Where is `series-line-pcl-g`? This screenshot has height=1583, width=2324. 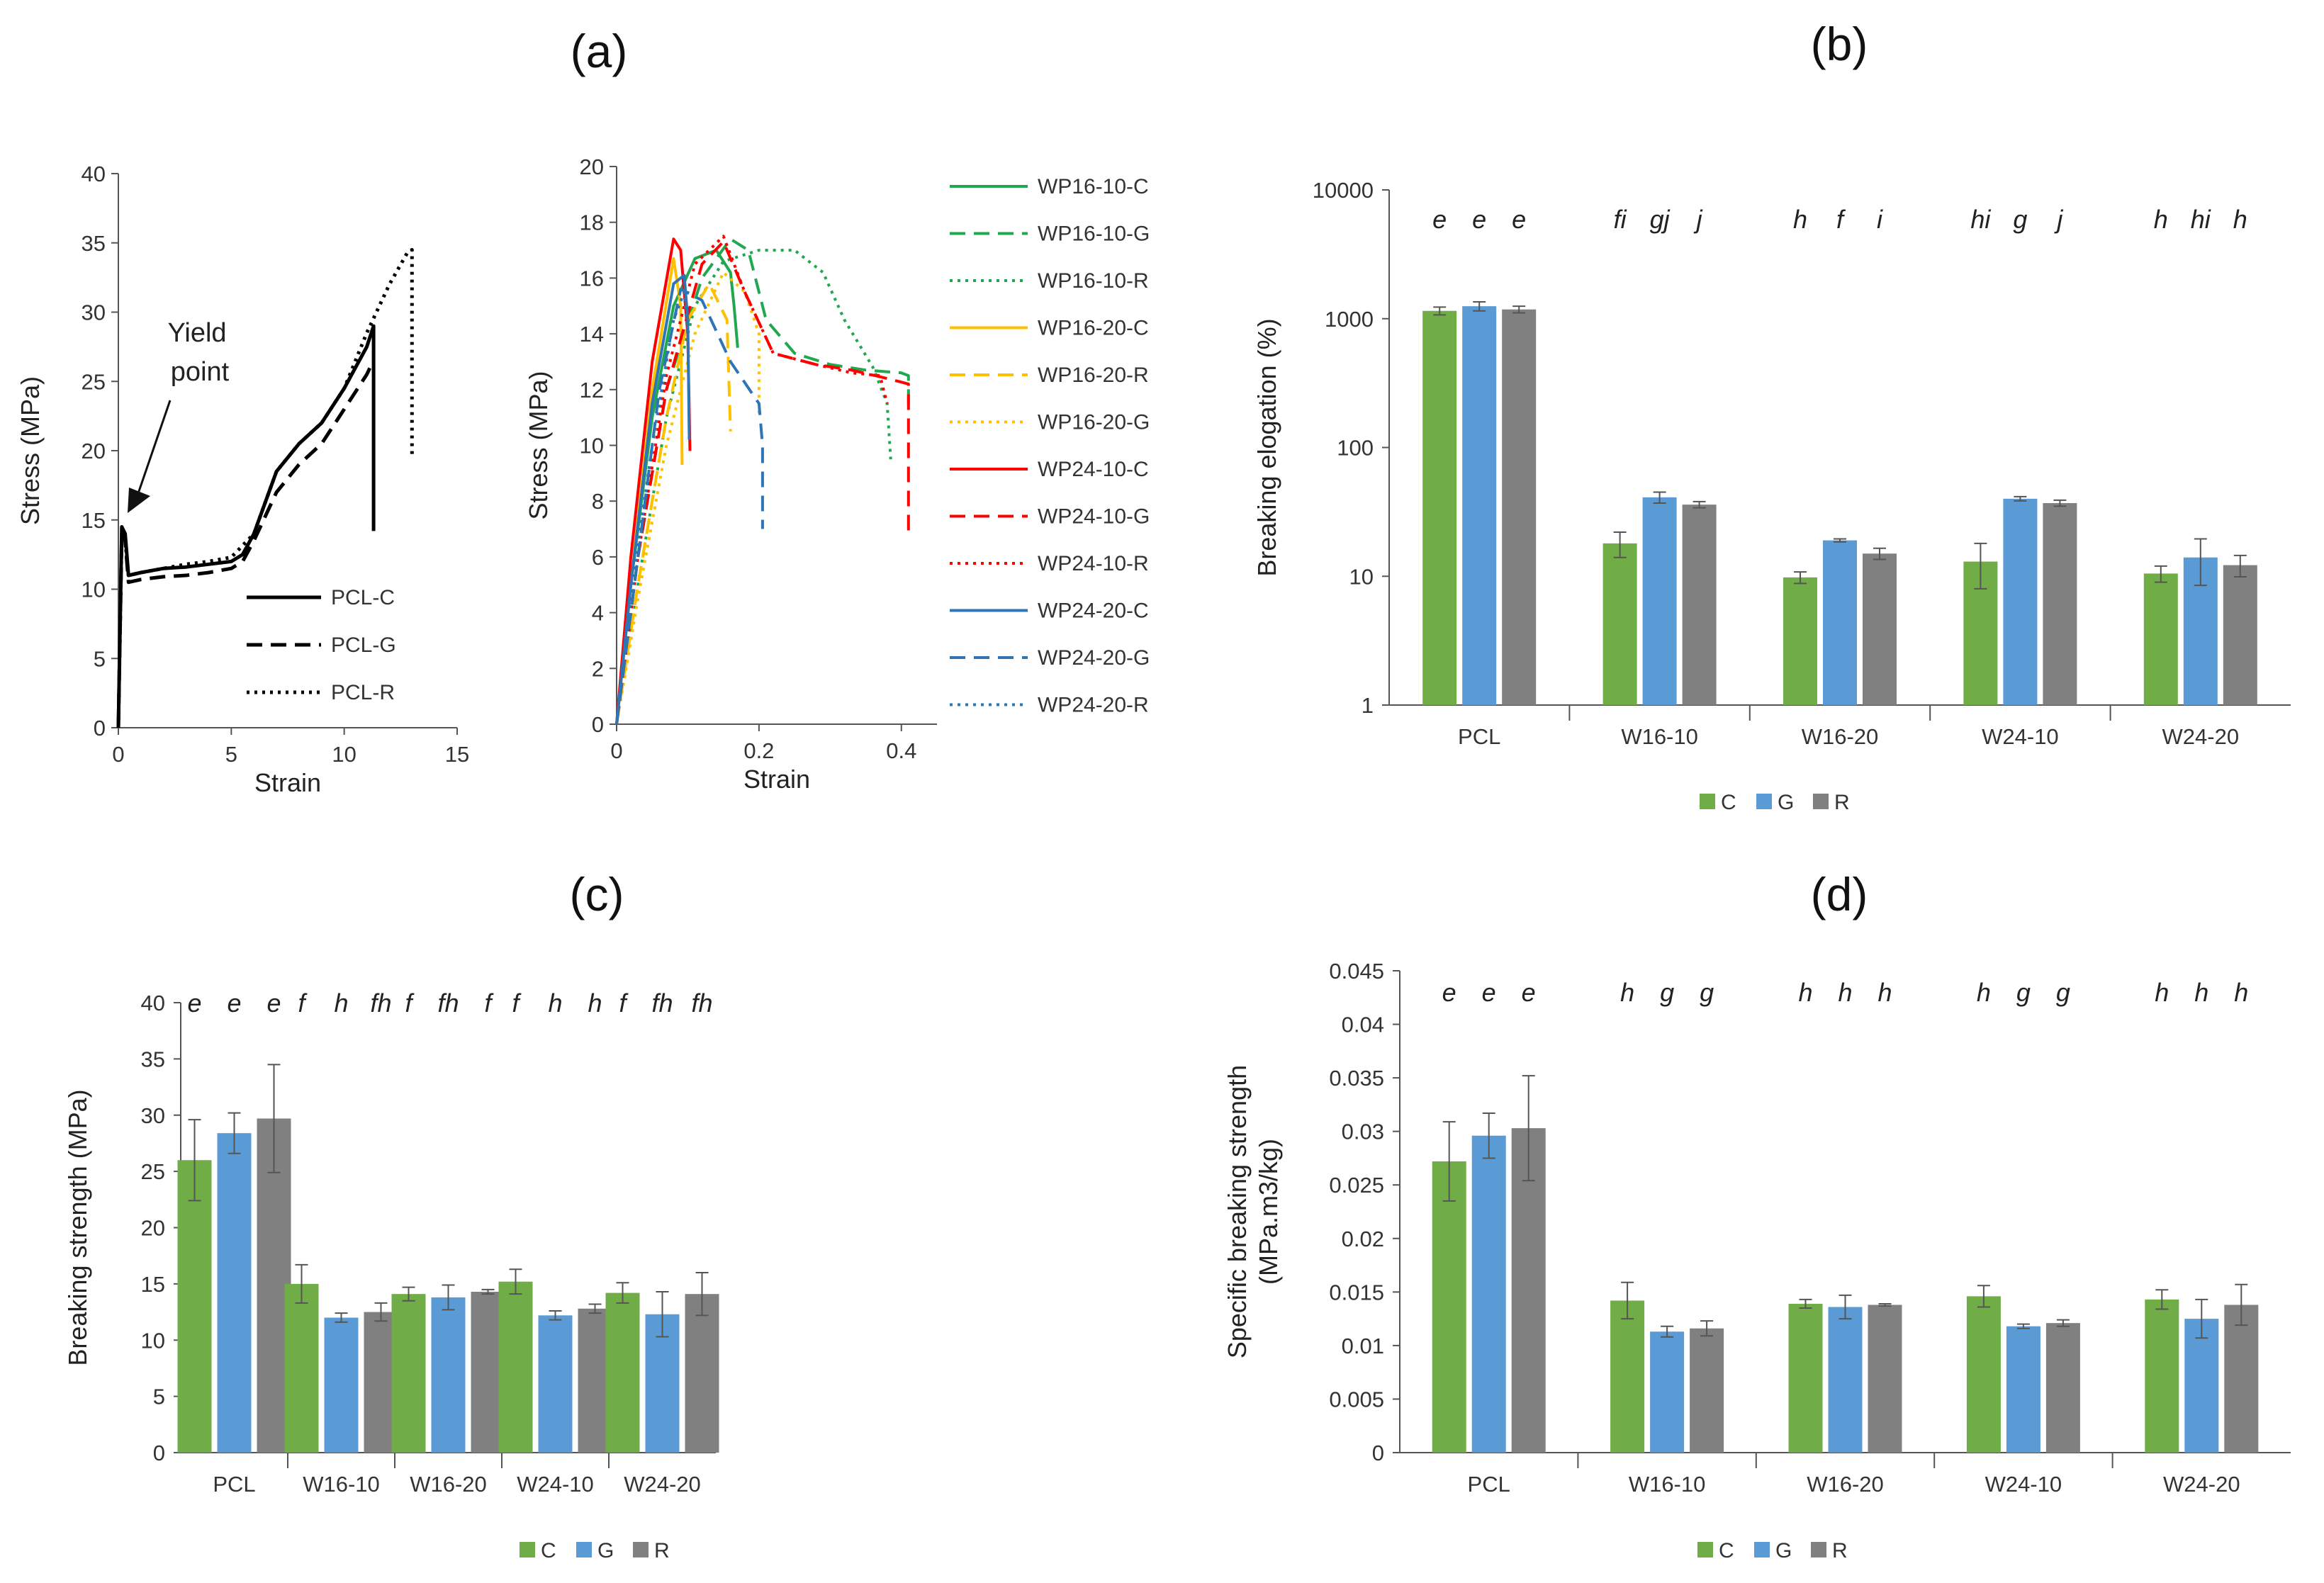 series-line-pcl-g is located at coordinates (245, 546).